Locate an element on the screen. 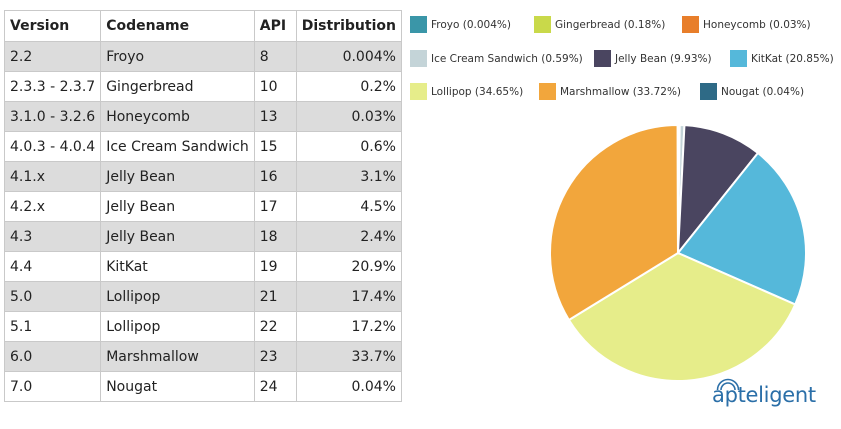 This screenshot has width=841, height=429. table-row: 4.2.x Jelly Bean 17 4.5% is located at coordinates (202, 206).